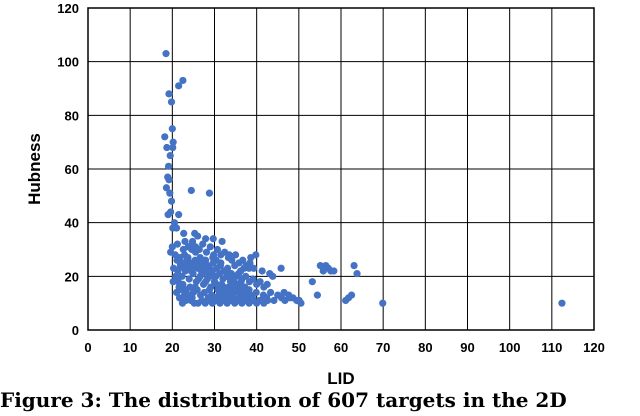  Describe the element at coordinates (68, 62) in the screenshot. I see `y-tick-label: 100` at that location.